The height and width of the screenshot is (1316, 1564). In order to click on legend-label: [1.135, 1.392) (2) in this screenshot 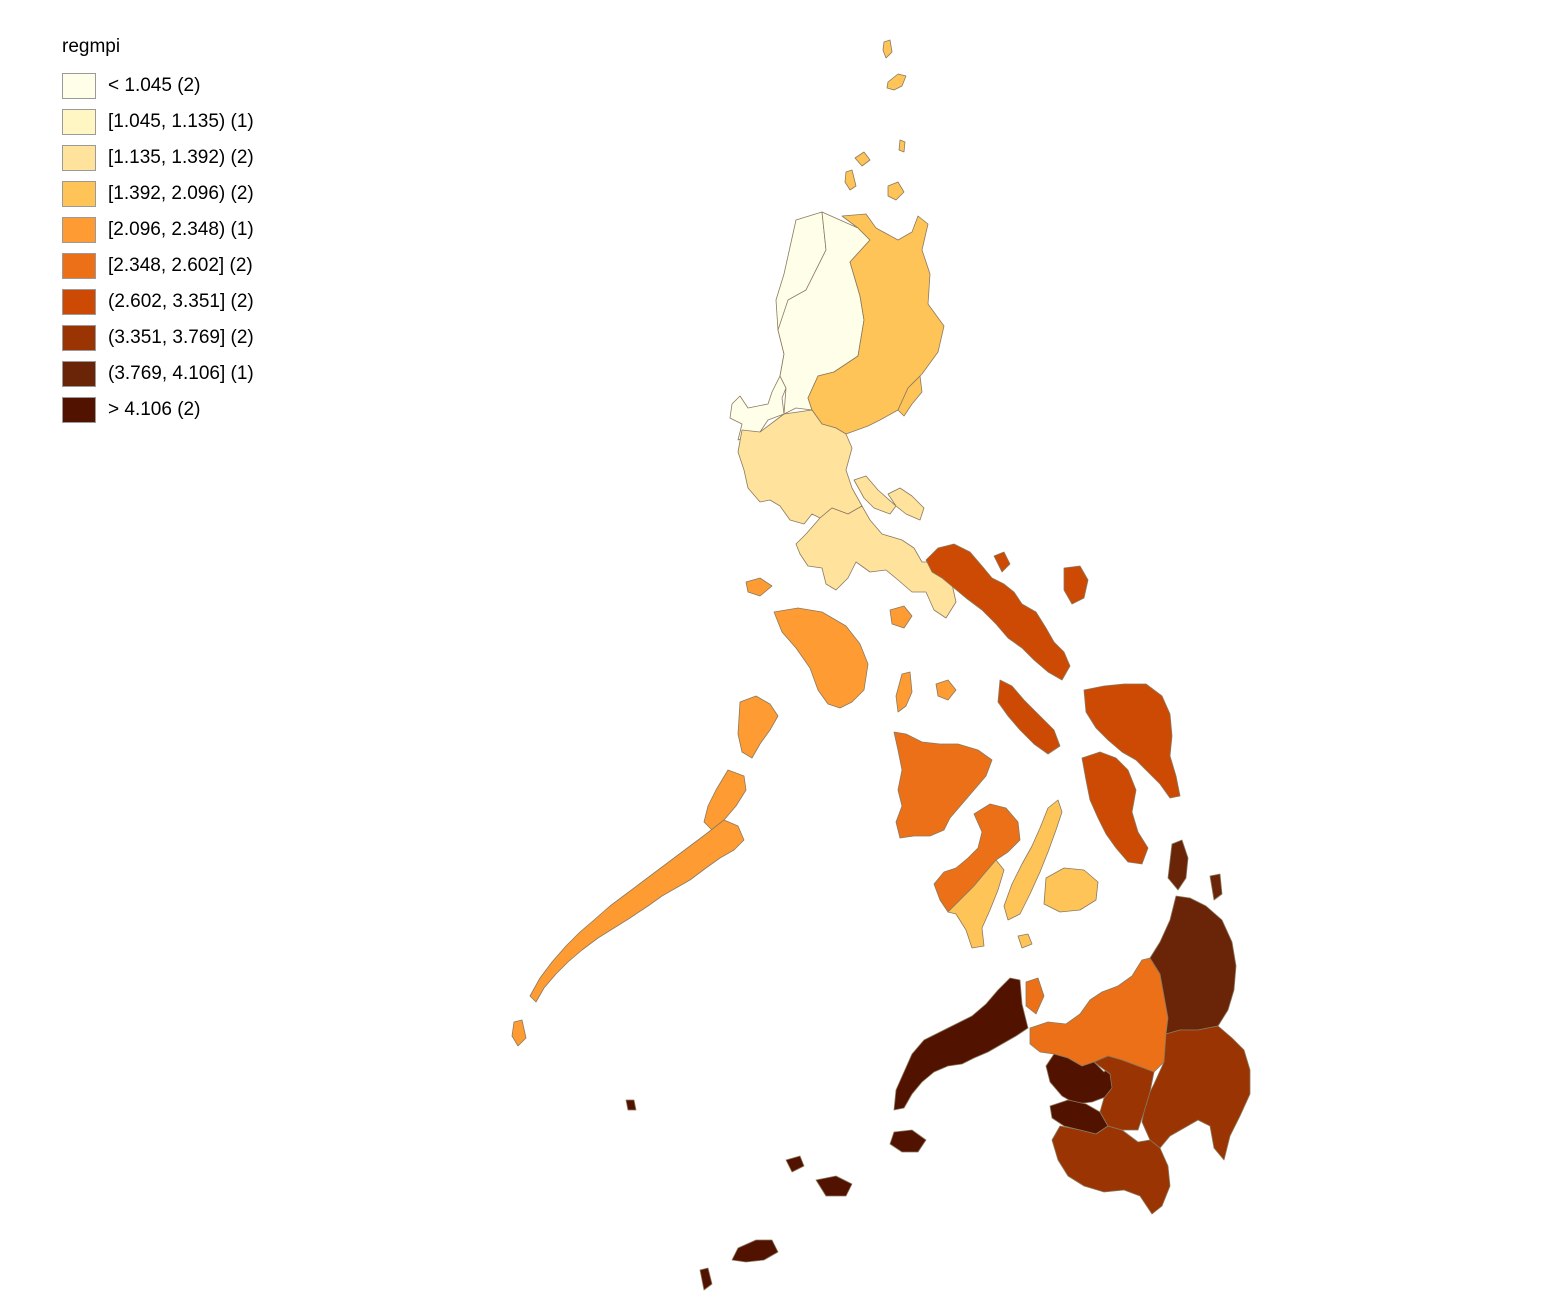, I will do `click(181, 157)`.